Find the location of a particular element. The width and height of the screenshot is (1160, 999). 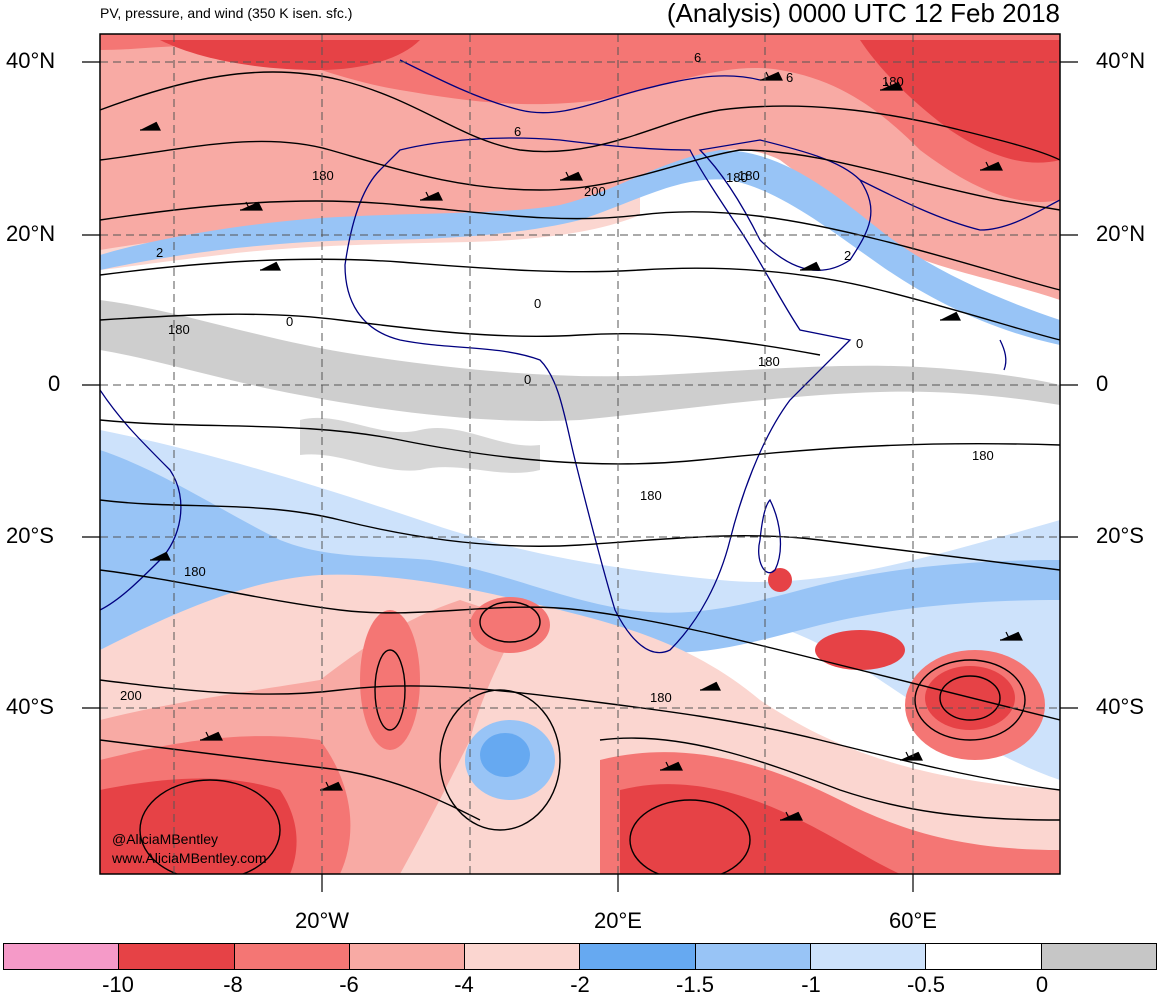

lon-label: 60°E is located at coordinates (913, 920).